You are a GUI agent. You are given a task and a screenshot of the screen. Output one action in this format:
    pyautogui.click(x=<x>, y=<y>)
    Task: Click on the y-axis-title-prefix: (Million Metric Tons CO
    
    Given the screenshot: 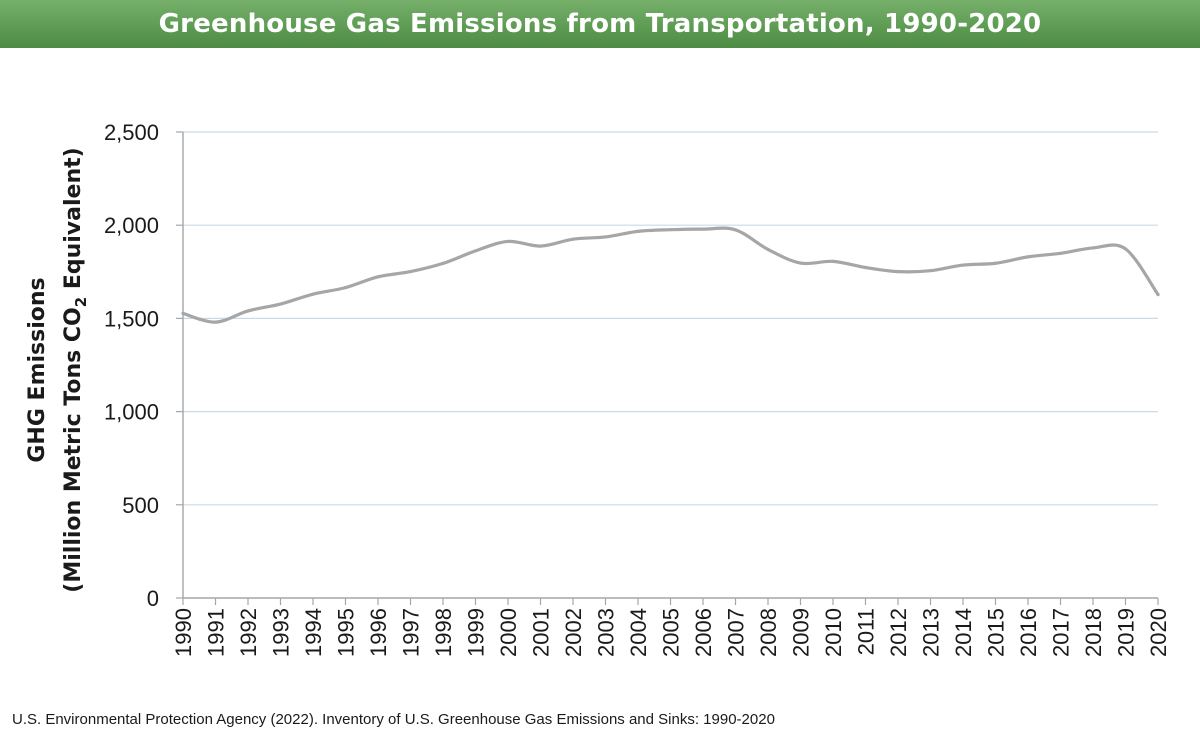 What is the action you would take?
    pyautogui.click(x=73, y=449)
    